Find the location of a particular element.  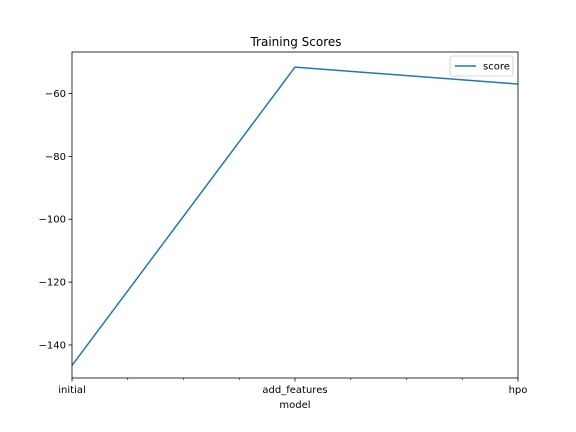

legend-box is located at coordinates (481, 66).